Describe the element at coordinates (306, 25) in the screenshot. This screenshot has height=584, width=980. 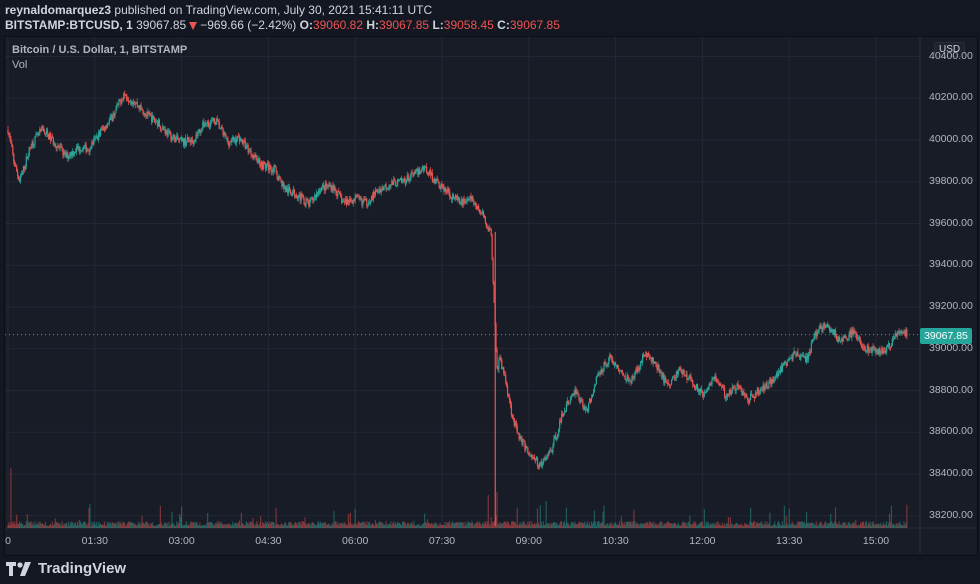
I see `open-label: O:` at that location.